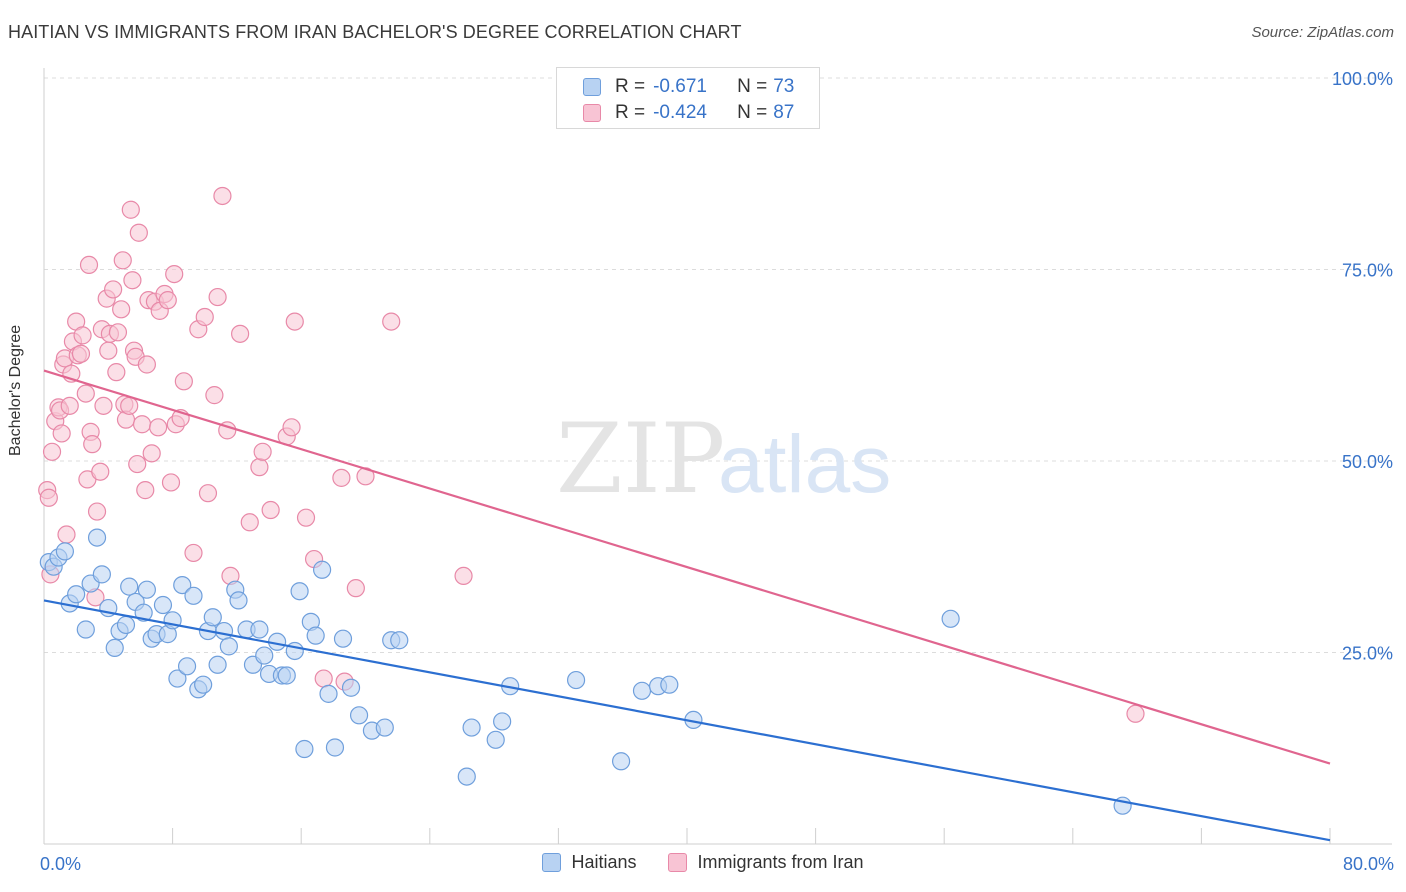  What do you see at coordinates (1362, 79) in the screenshot?
I see `y-tick-label-3: 100.0%` at bounding box center [1362, 79].